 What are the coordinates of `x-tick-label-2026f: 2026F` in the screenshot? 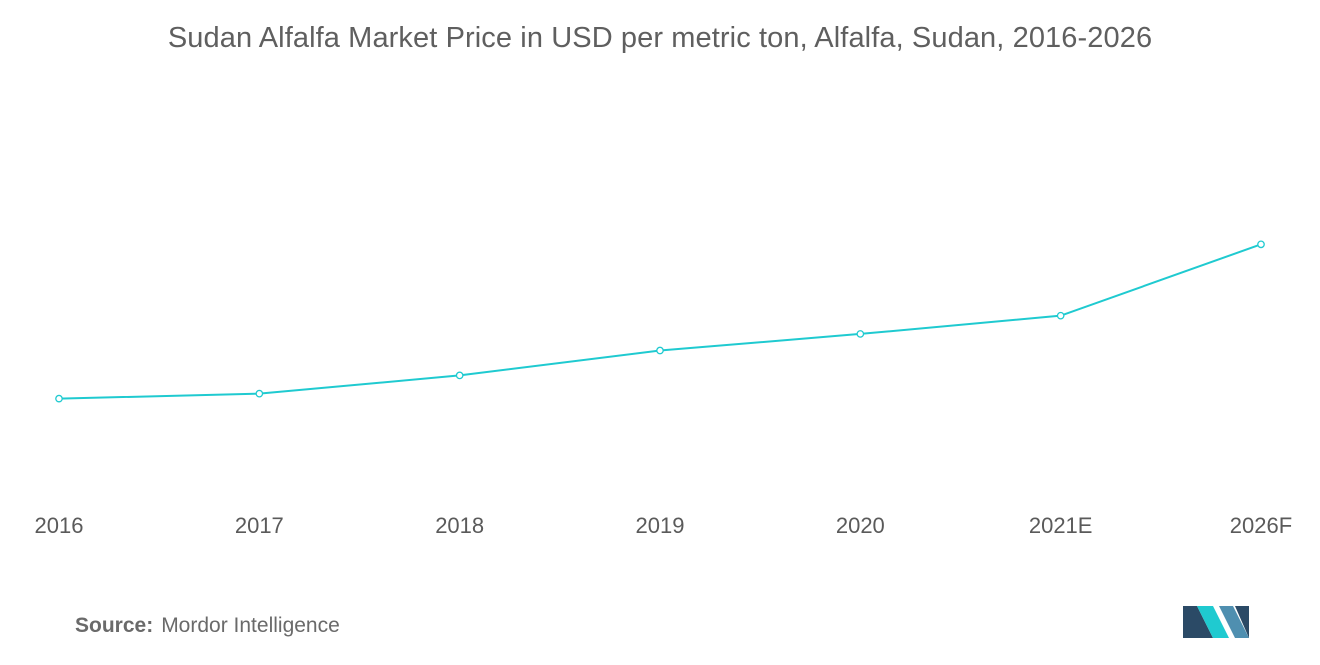 It's located at (1261, 525).